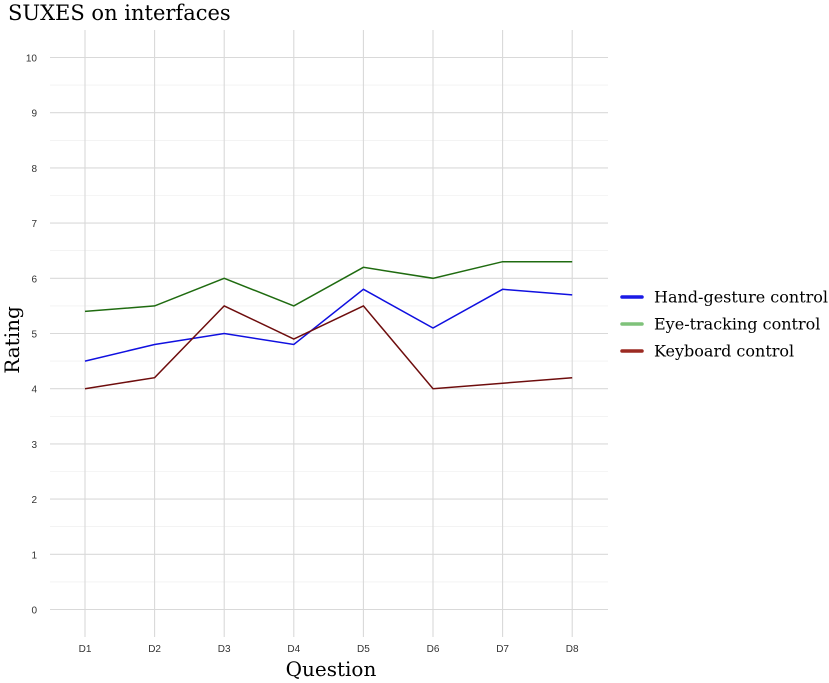 This screenshot has height=683, width=829. I want to click on series-line-keyboard-control, so click(328, 347).